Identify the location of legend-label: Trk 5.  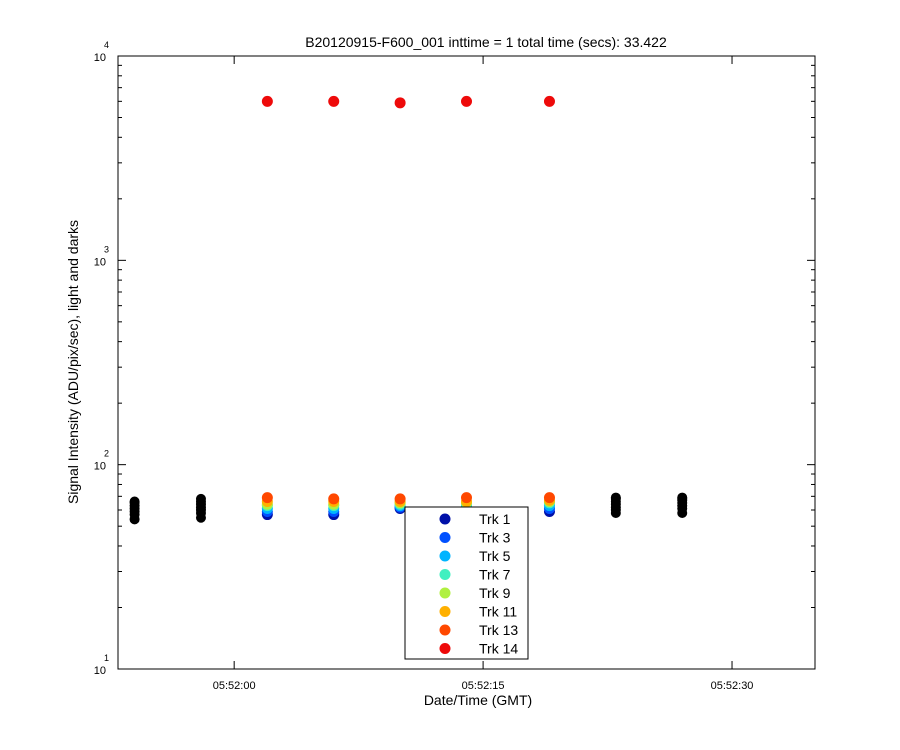
(495, 556).